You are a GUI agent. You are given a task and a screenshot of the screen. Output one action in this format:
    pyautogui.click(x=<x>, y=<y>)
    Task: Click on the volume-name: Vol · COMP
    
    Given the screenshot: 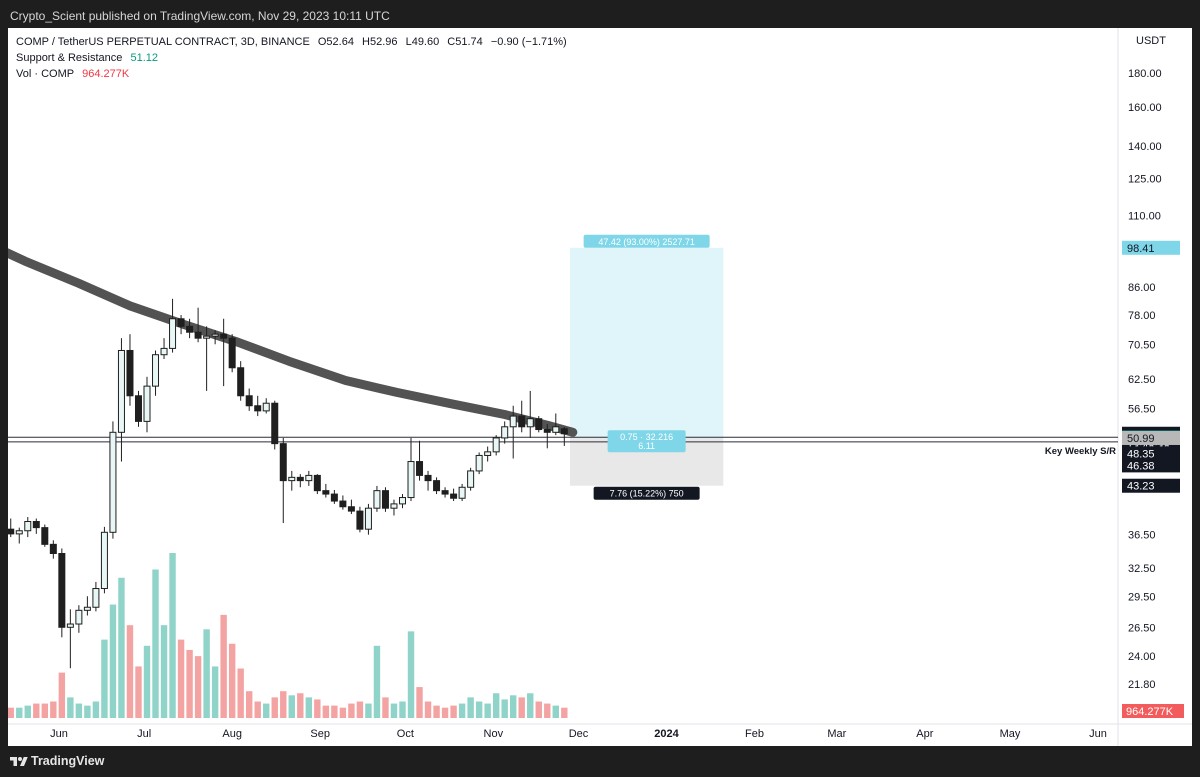 What is the action you would take?
    pyautogui.click(x=45, y=74)
    